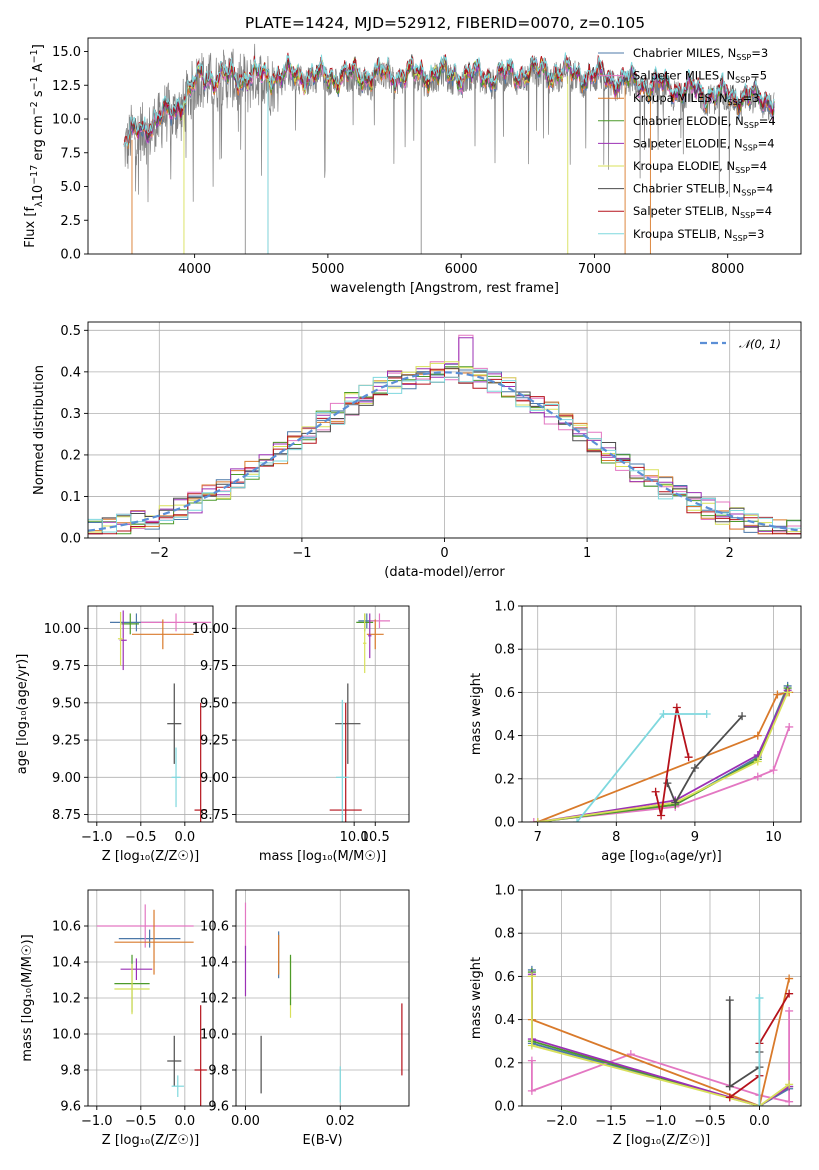  Describe the element at coordinates (504, 977) in the screenshot. I see `ytick-label-weight-z-3: 0.6` at that location.